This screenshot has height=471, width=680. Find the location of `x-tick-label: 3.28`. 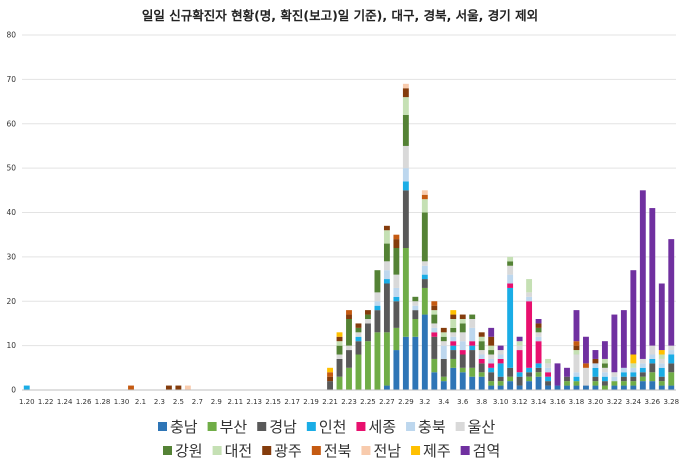

x-tick-label: 3.28 is located at coordinates (671, 402).